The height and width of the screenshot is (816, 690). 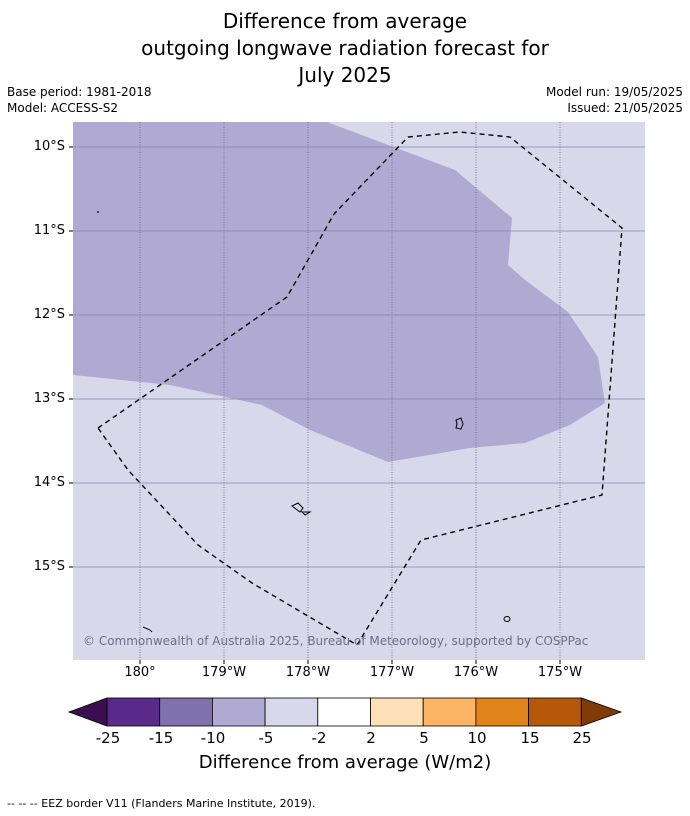 I want to click on colorbar-title: Difference from average (W/m2), so click(x=345, y=762).